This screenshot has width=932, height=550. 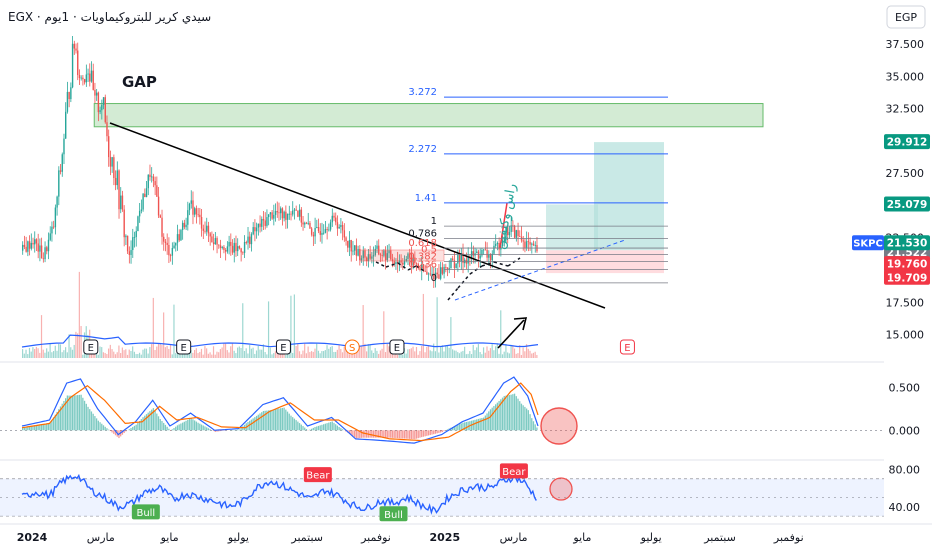 What do you see at coordinates (572, 227) in the screenshot?
I see `target-zone-inner` at bounding box center [572, 227].